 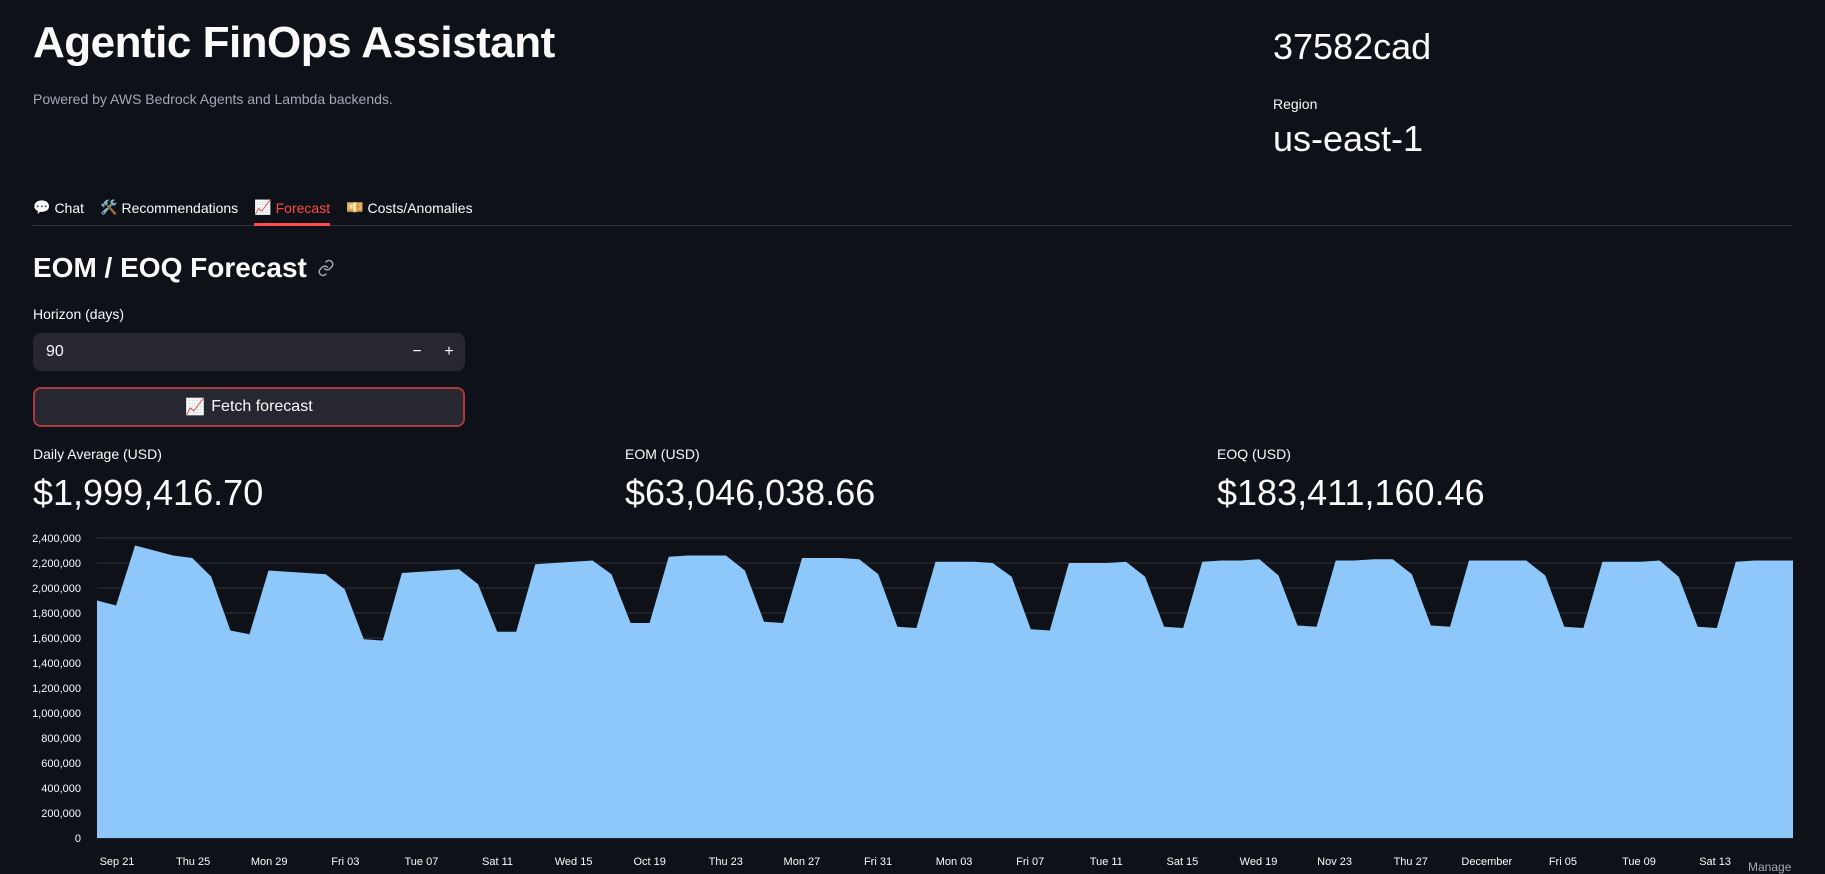 I want to click on y-tick-label: 1,000,000, so click(x=56, y=714).